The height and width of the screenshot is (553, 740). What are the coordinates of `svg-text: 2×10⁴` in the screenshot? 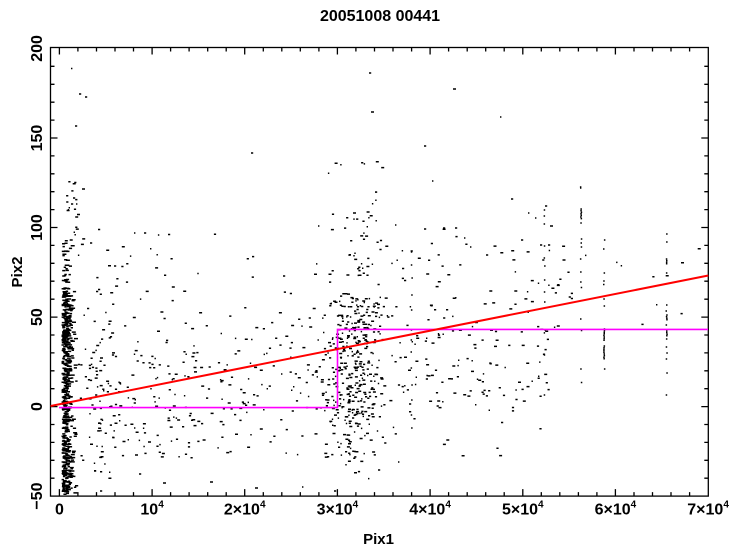 It's located at (245, 509).